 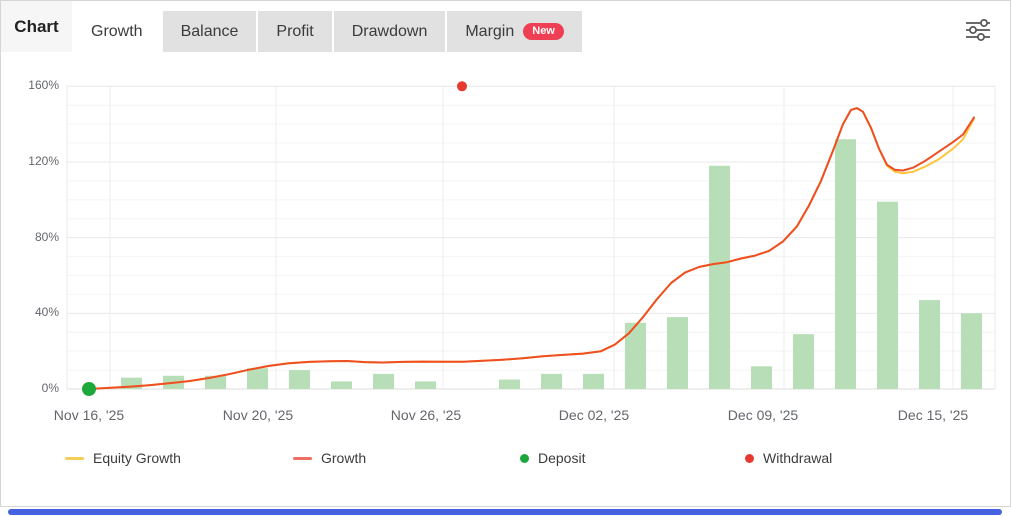 I want to click on tab-balance-label: Balance, so click(x=209, y=31).